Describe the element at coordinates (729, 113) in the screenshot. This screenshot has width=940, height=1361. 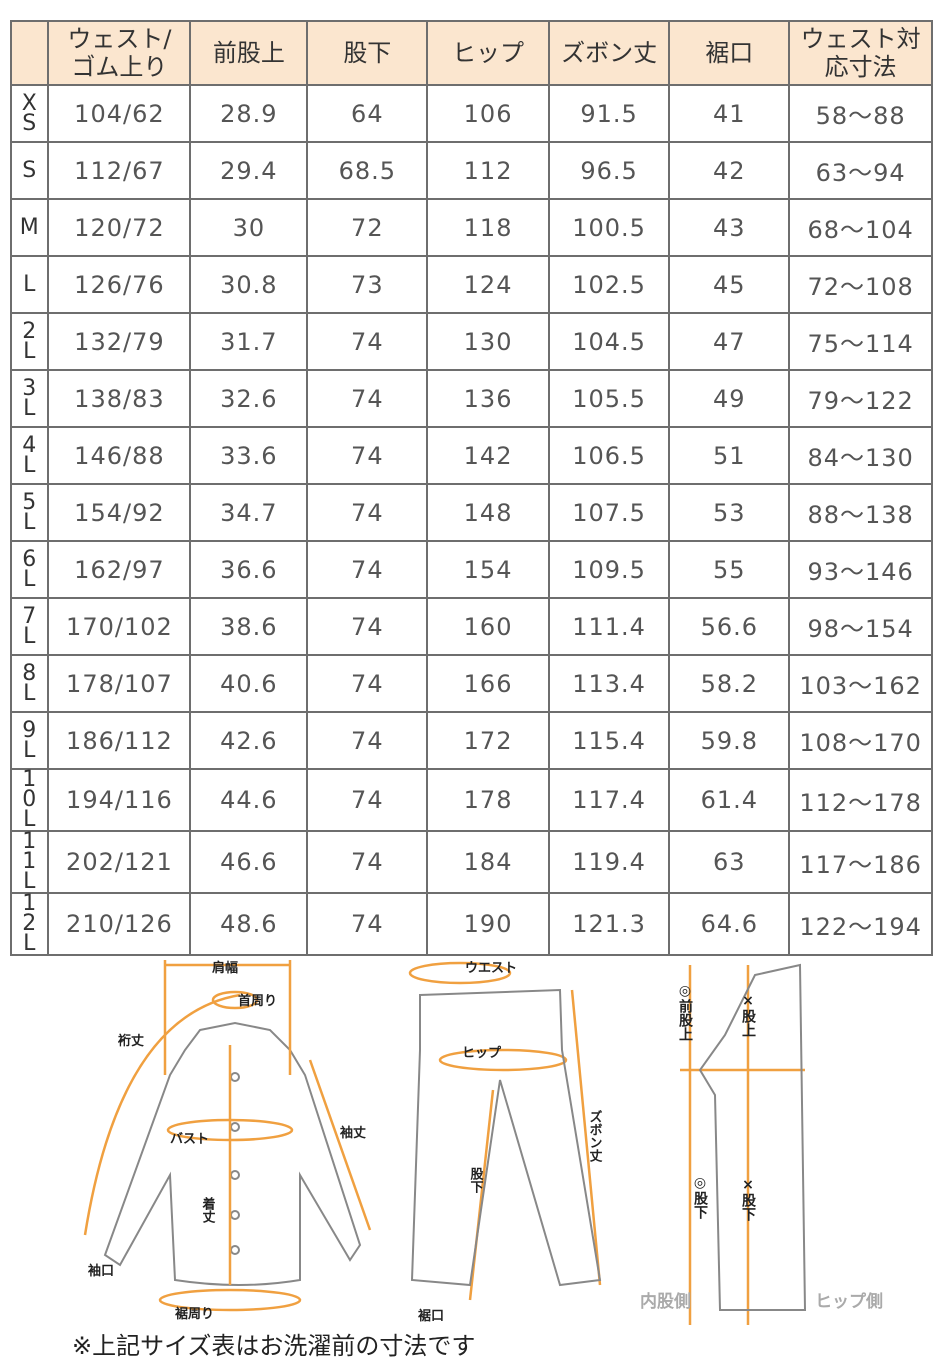
I see `table-cell: 41` at that location.